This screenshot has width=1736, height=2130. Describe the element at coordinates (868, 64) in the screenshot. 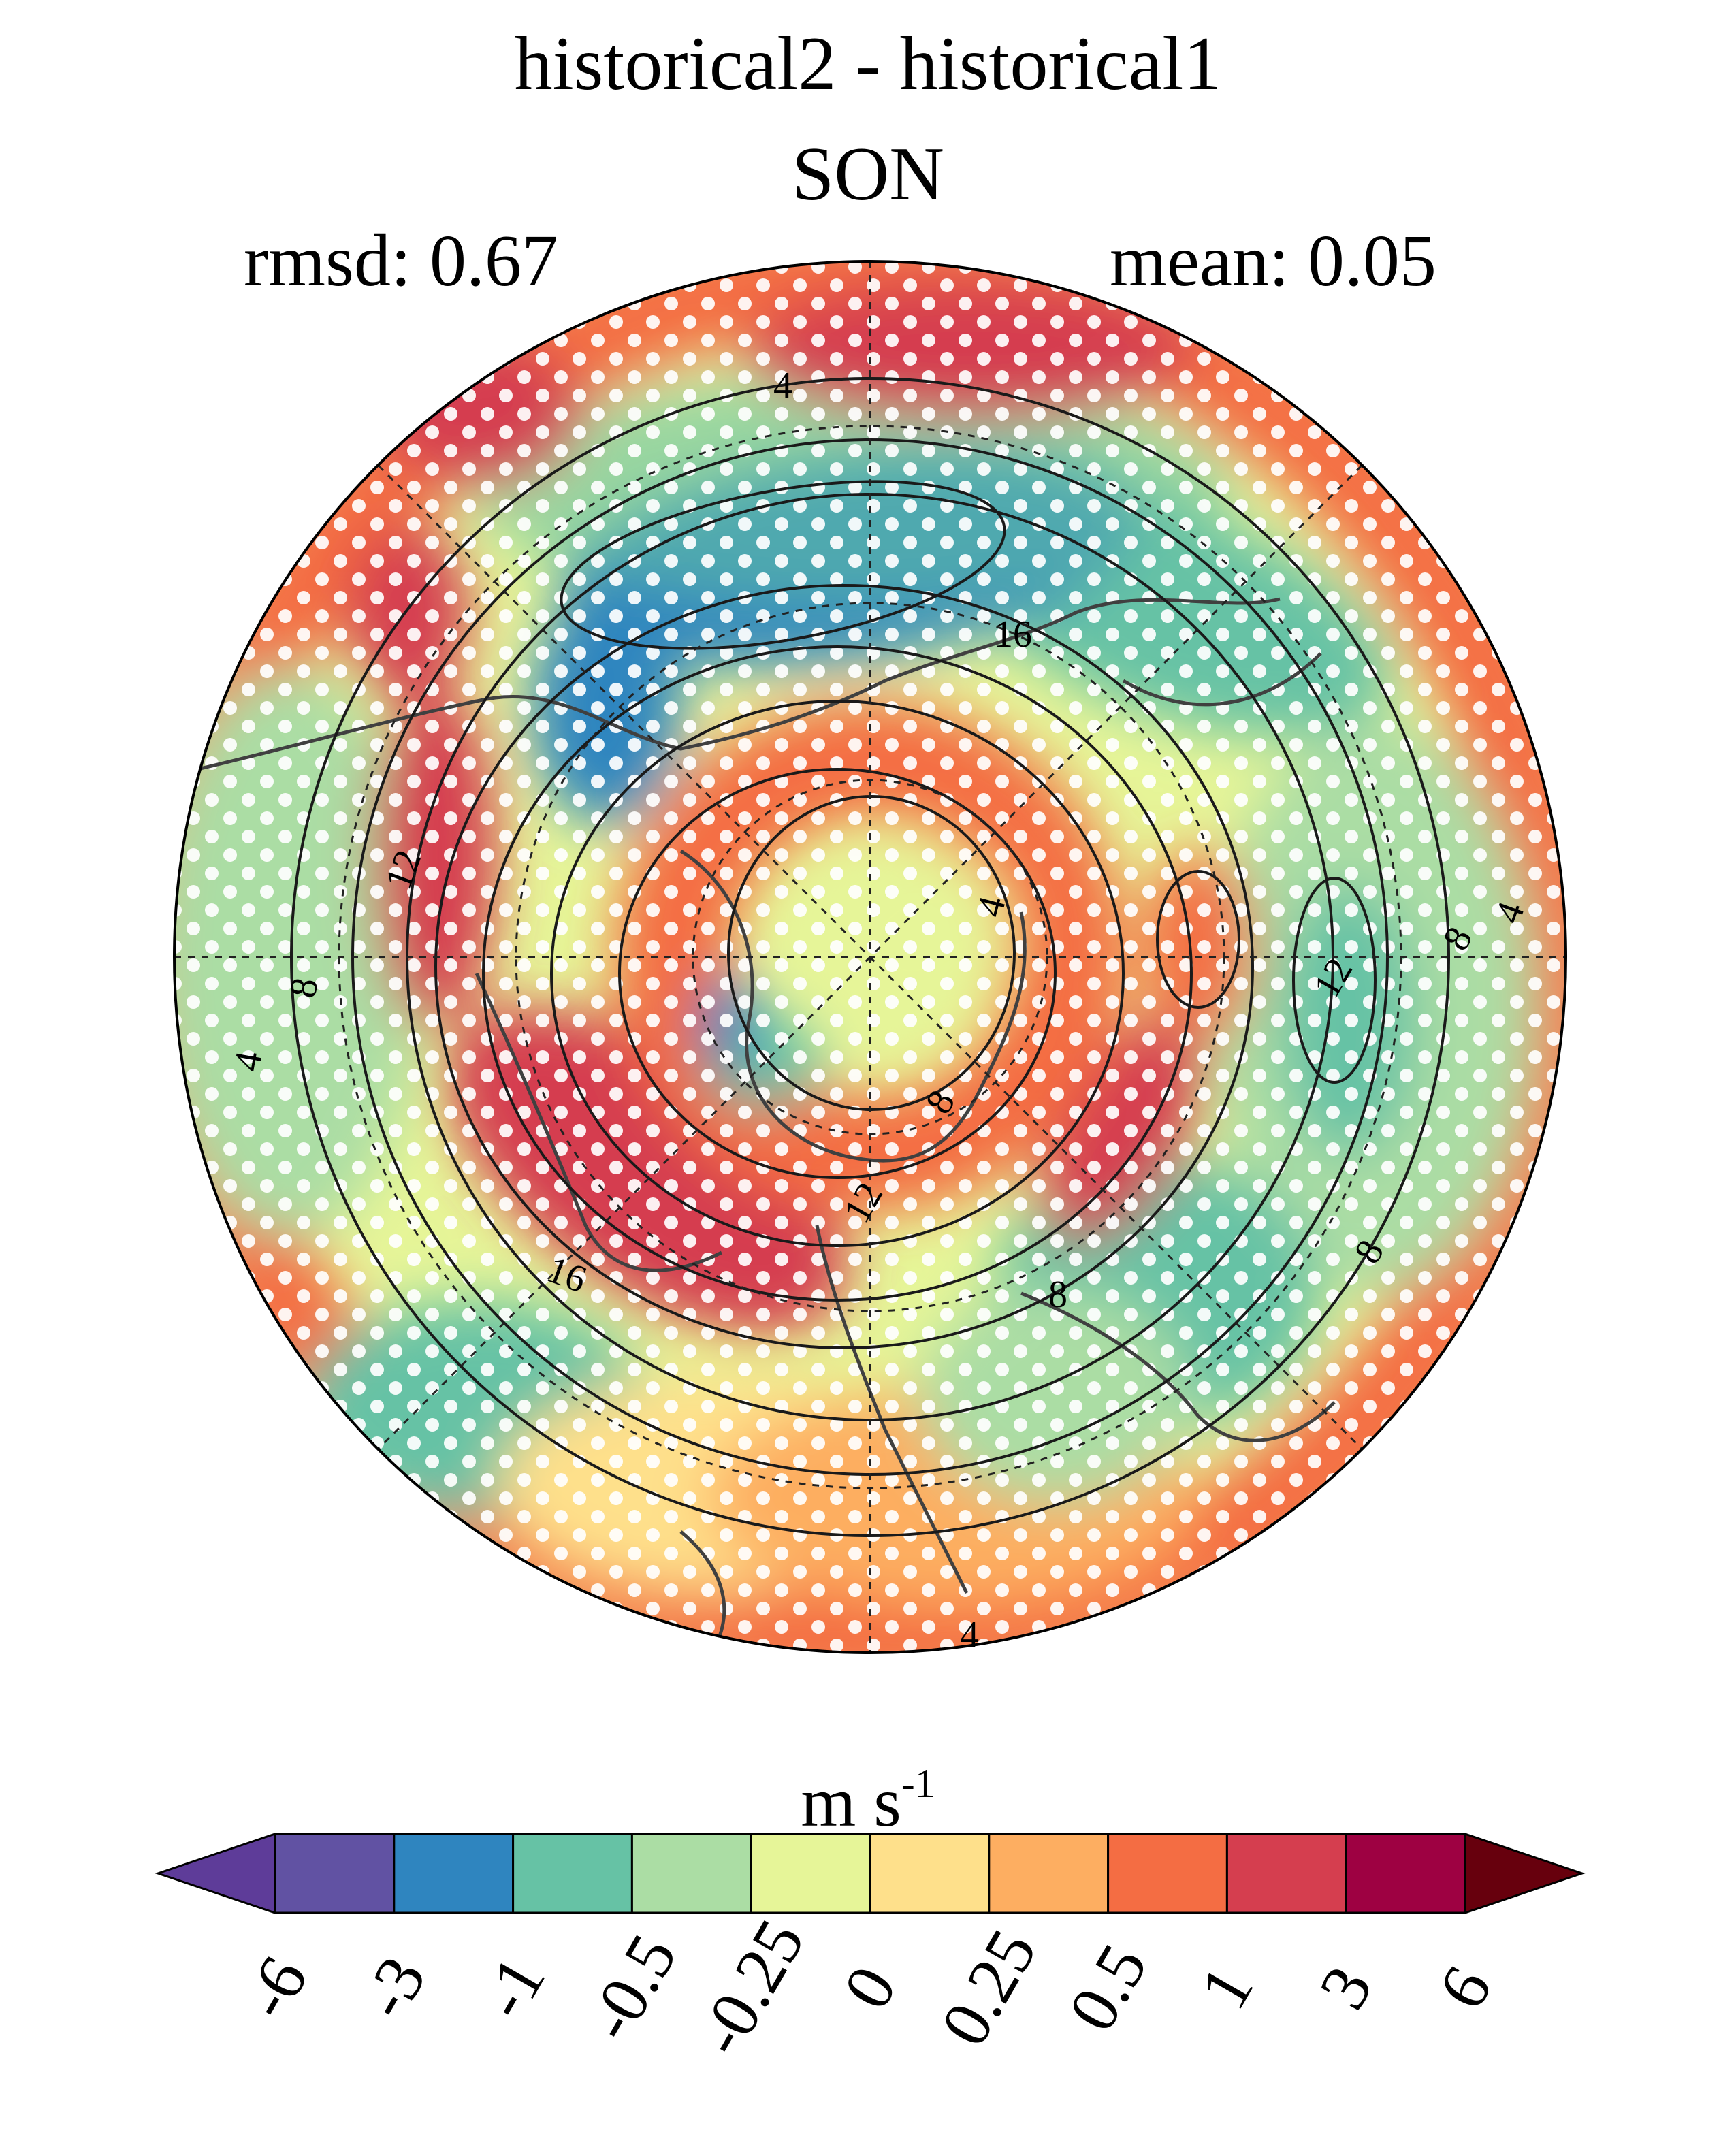

I see `plot-title: historical2 - historical1` at that location.